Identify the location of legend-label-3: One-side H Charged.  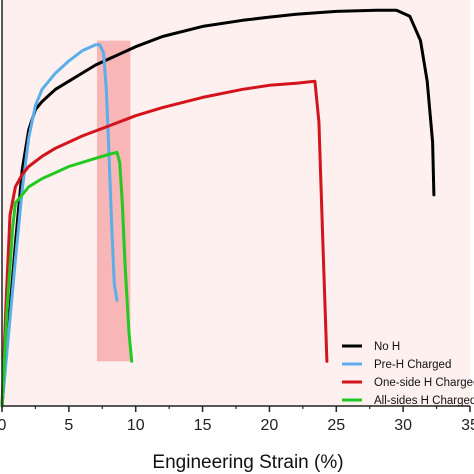
(424, 383).